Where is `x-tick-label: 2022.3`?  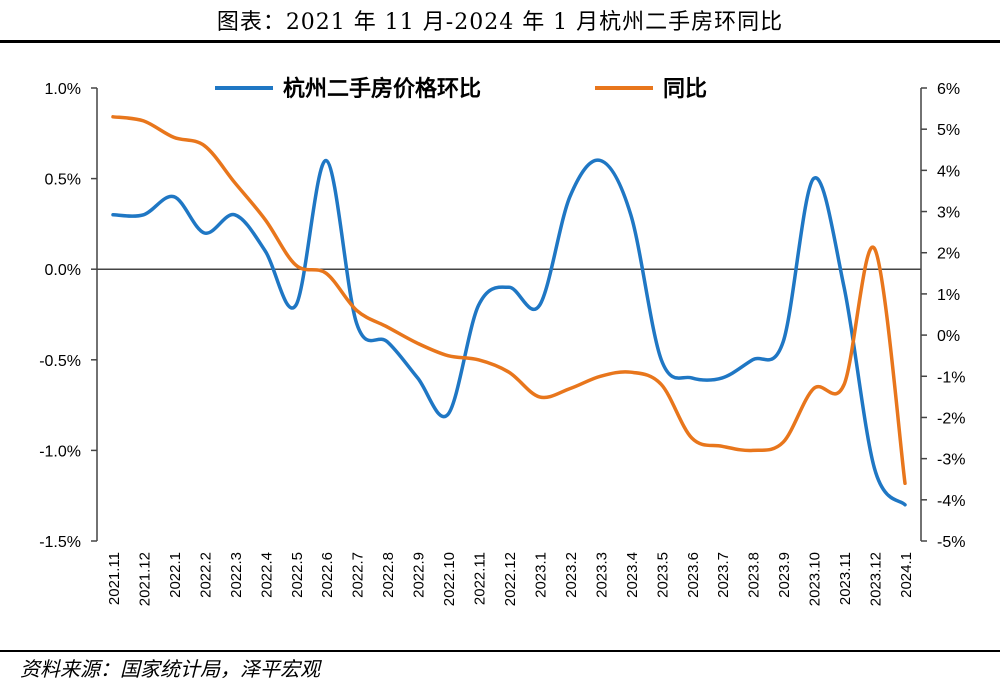 x-tick-label: 2022.3 is located at coordinates (236, 575).